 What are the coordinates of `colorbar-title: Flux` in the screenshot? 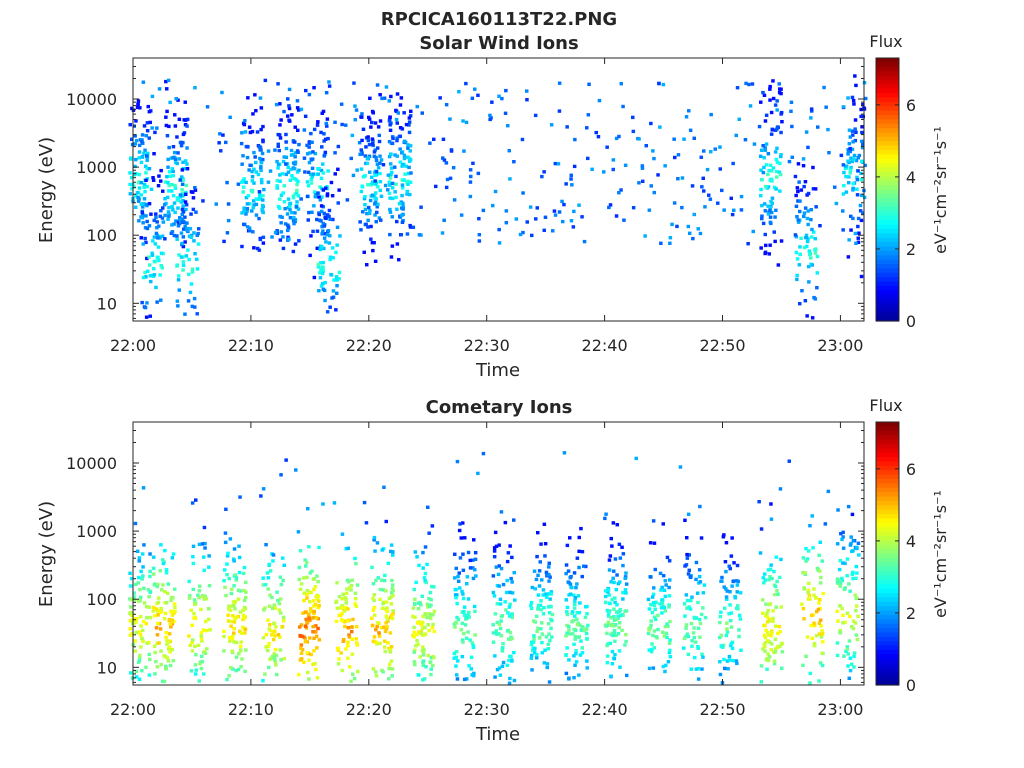 It's located at (885, 41).